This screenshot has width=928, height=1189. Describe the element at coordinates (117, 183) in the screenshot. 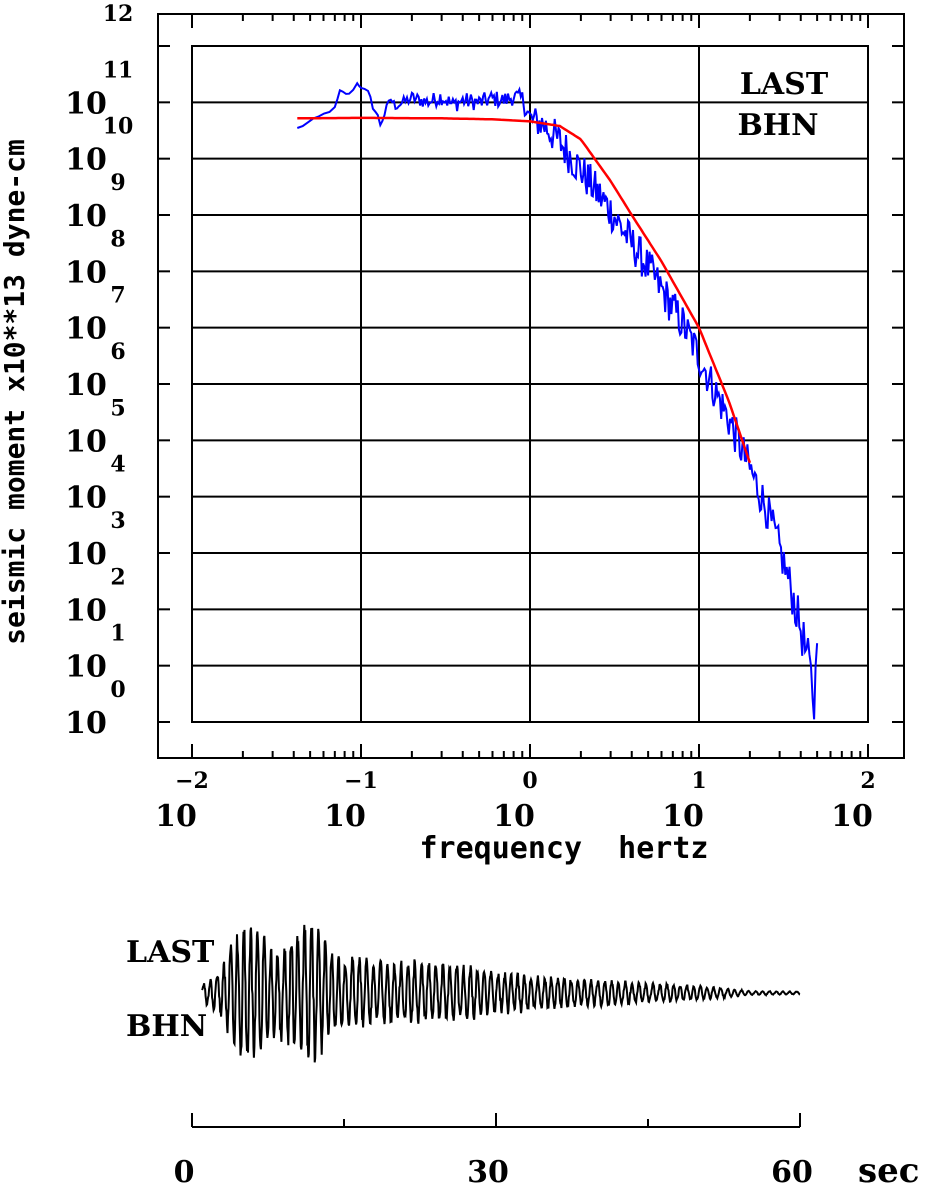

I see `y-tick-exponent: 9` at that location.